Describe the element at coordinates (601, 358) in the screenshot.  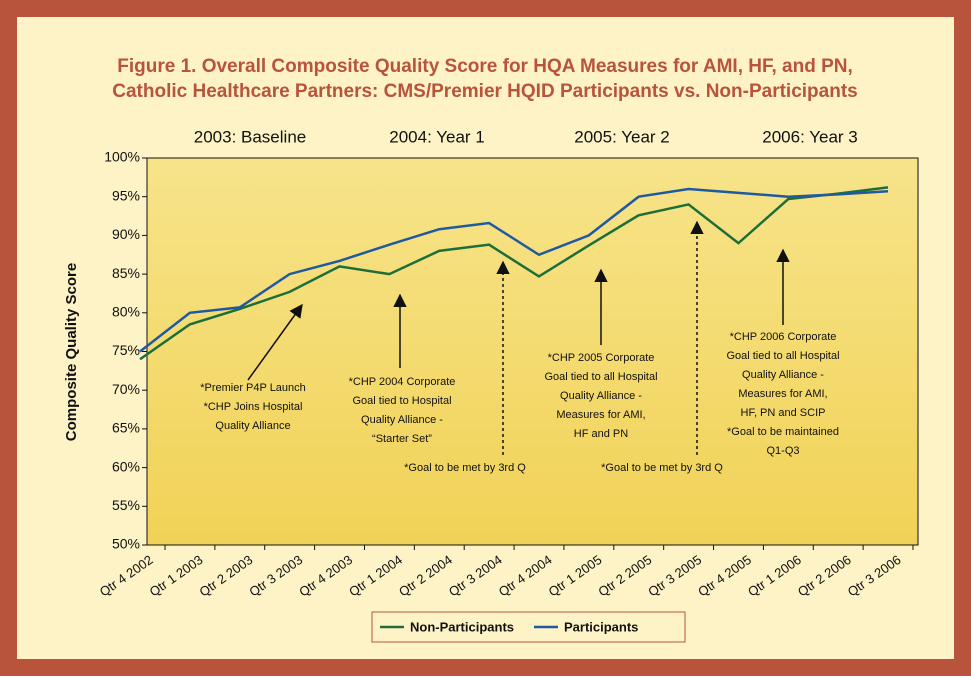
I see `annotation: *CHP 2005 Corporate` at that location.